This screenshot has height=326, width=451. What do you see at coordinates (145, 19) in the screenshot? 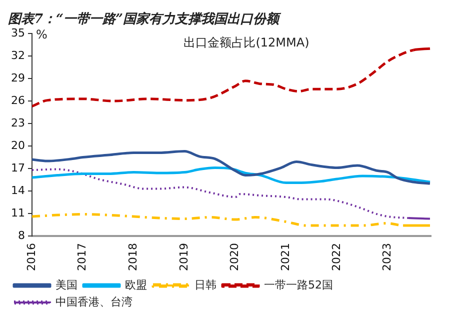
I see `chart-title: 图表7：“一带一路”国家有力支撑我国出口份额` at bounding box center [145, 19].